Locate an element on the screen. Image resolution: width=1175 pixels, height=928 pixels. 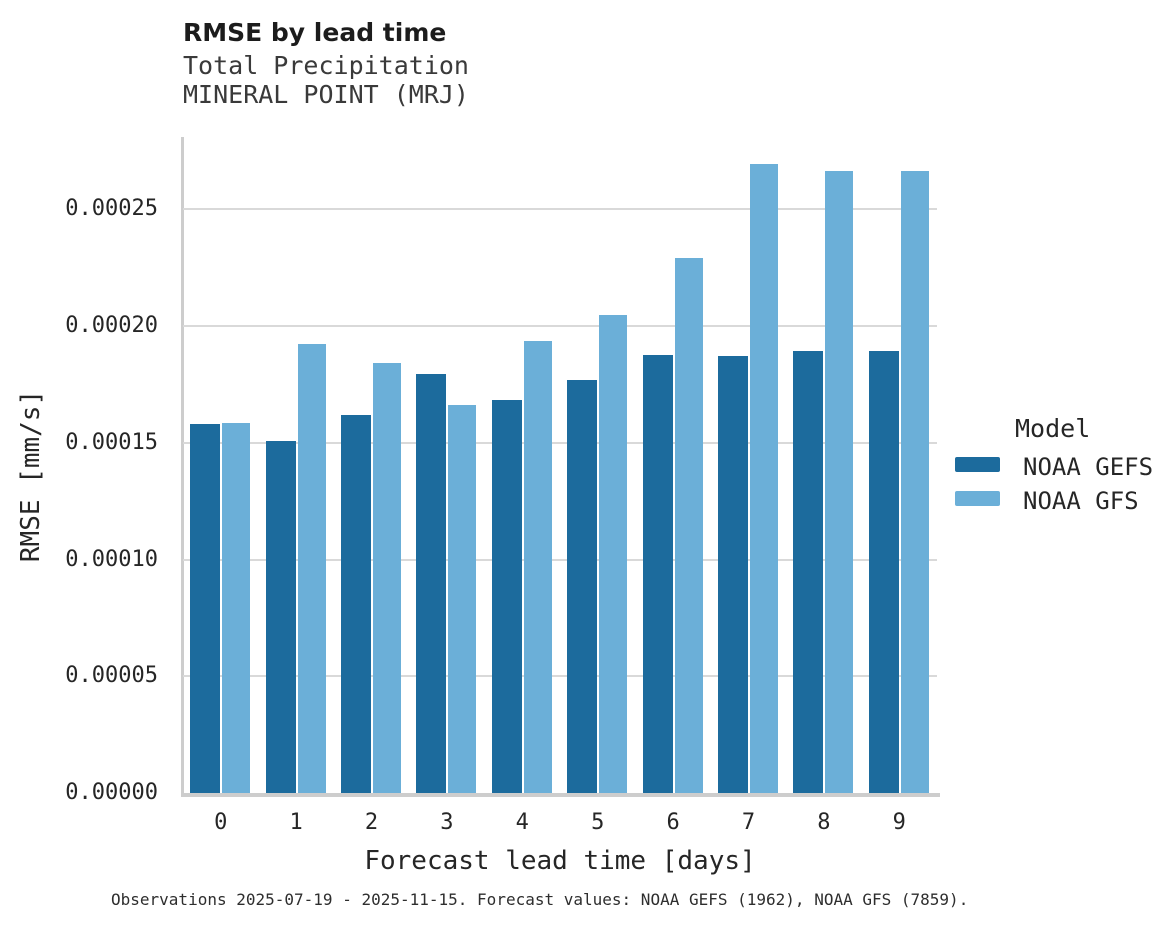
x-axis-spine is located at coordinates (560, 795).